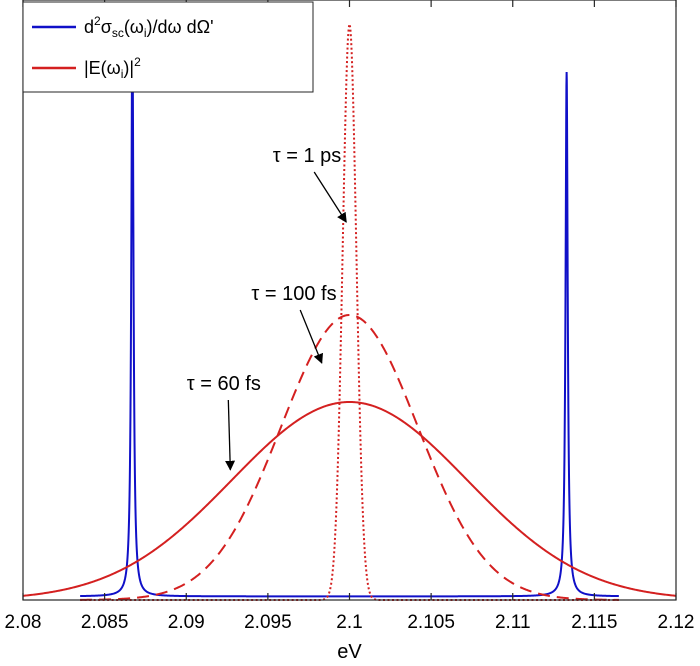 This screenshot has width=700, height=666. What do you see at coordinates (307, 156) in the screenshot?
I see `annotation-label-0: τ = 1 ps` at bounding box center [307, 156].